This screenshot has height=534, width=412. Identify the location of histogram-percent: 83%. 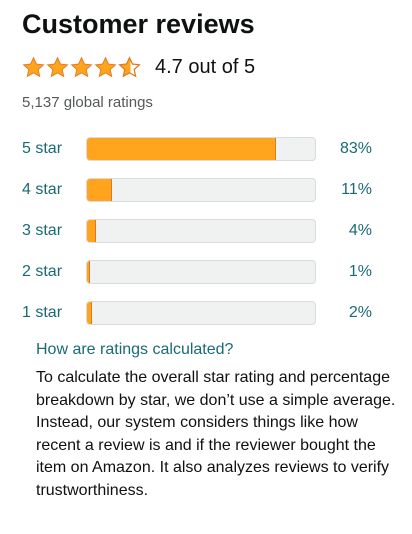
(355, 148).